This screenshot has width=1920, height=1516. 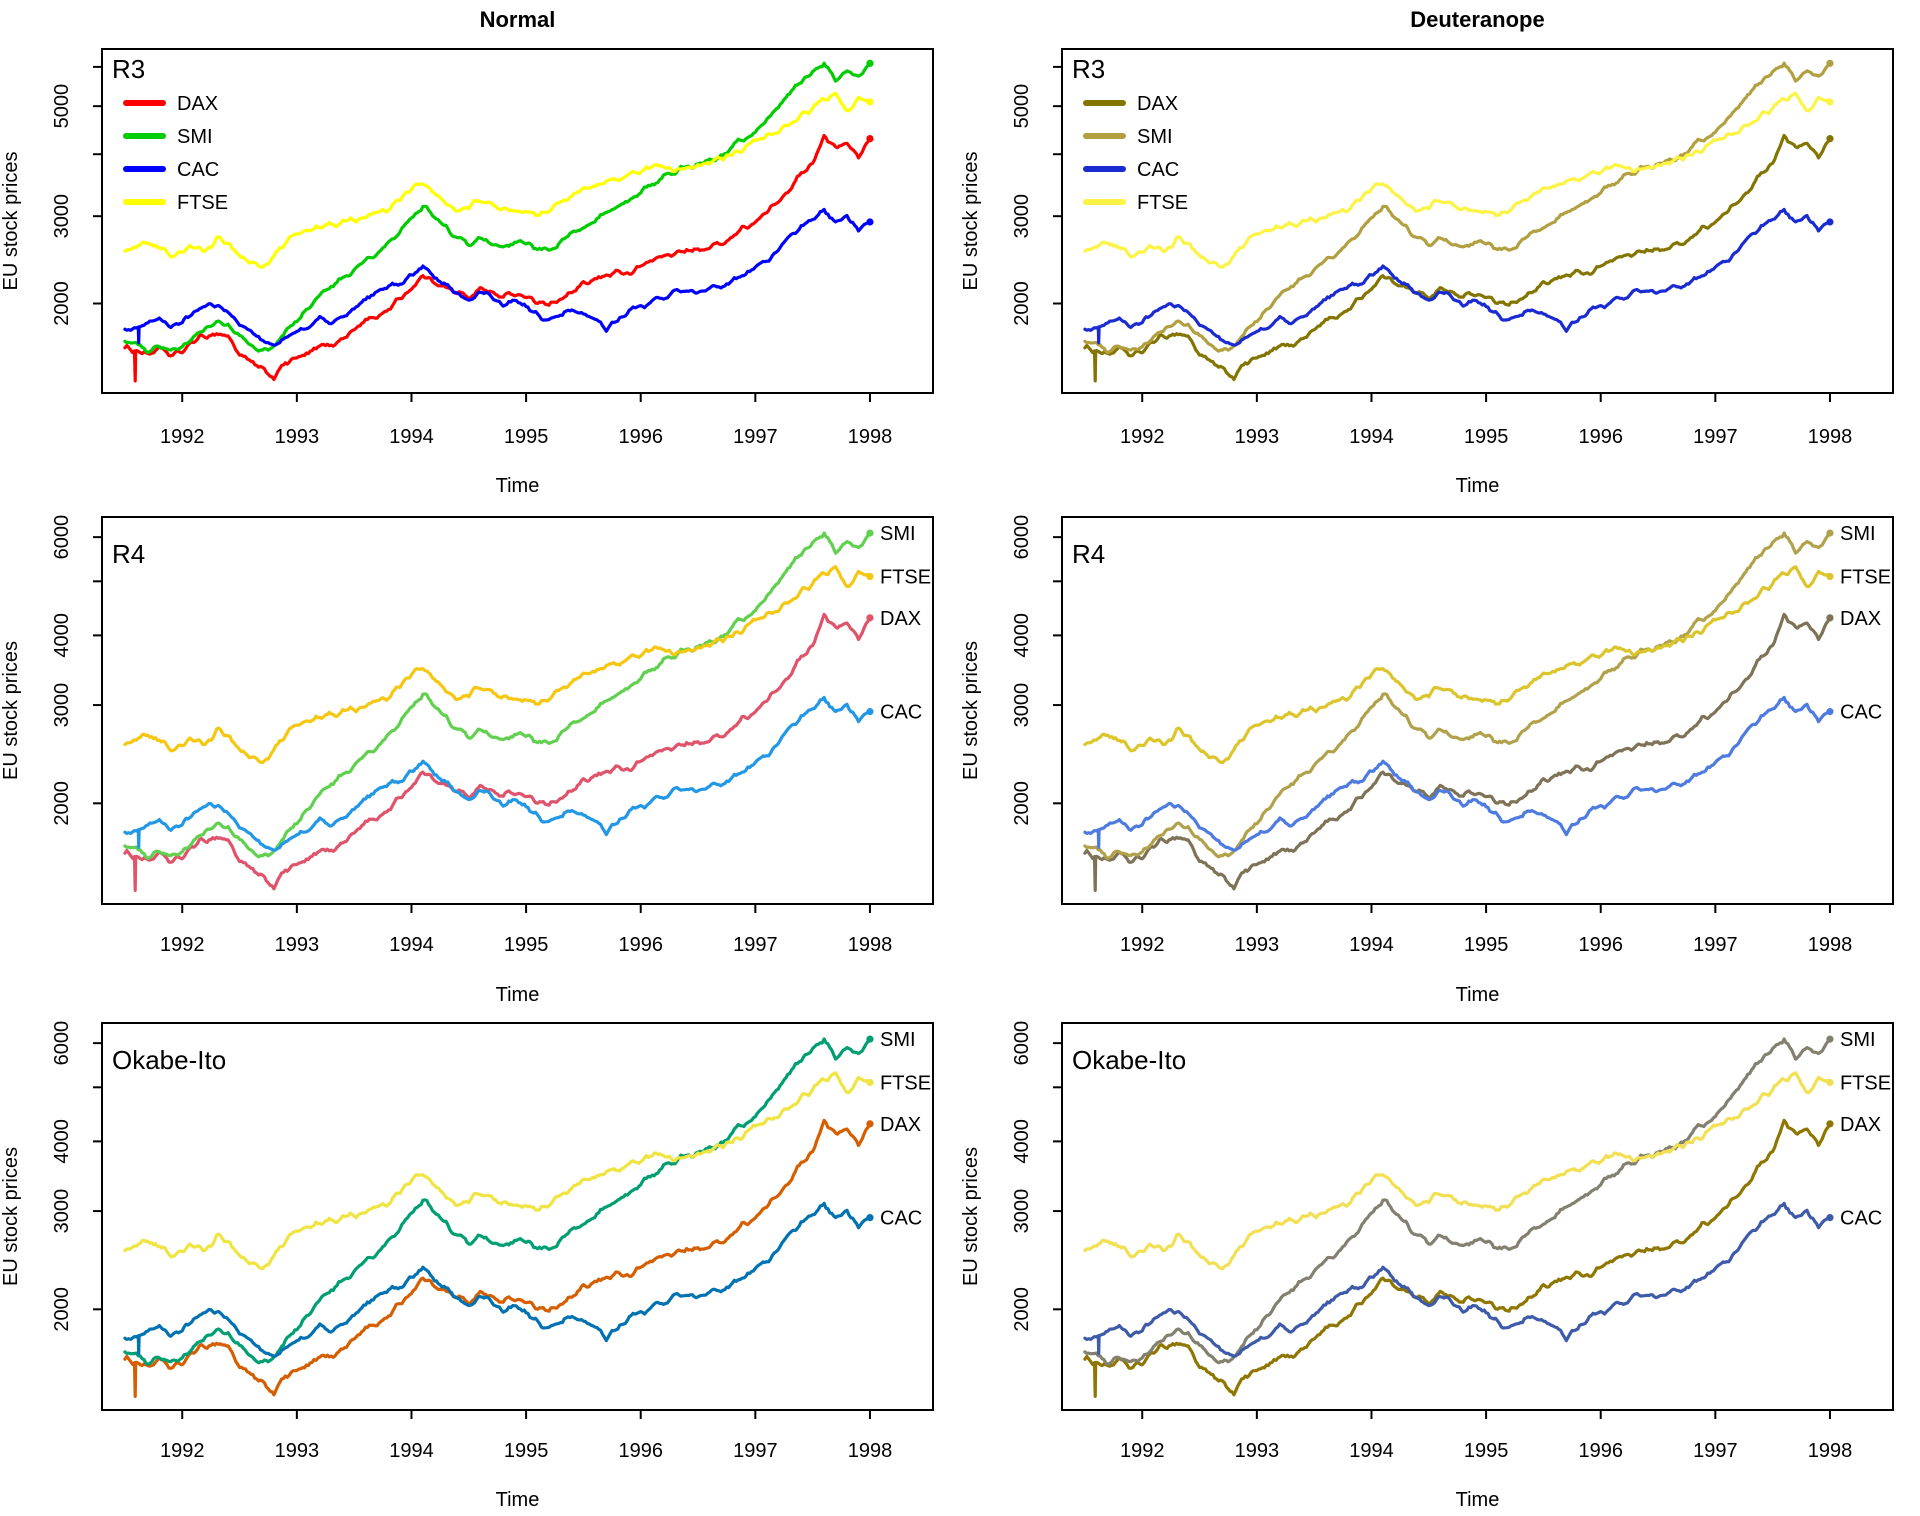 I want to click on column-title: Deuteranope, so click(x=1477, y=19).